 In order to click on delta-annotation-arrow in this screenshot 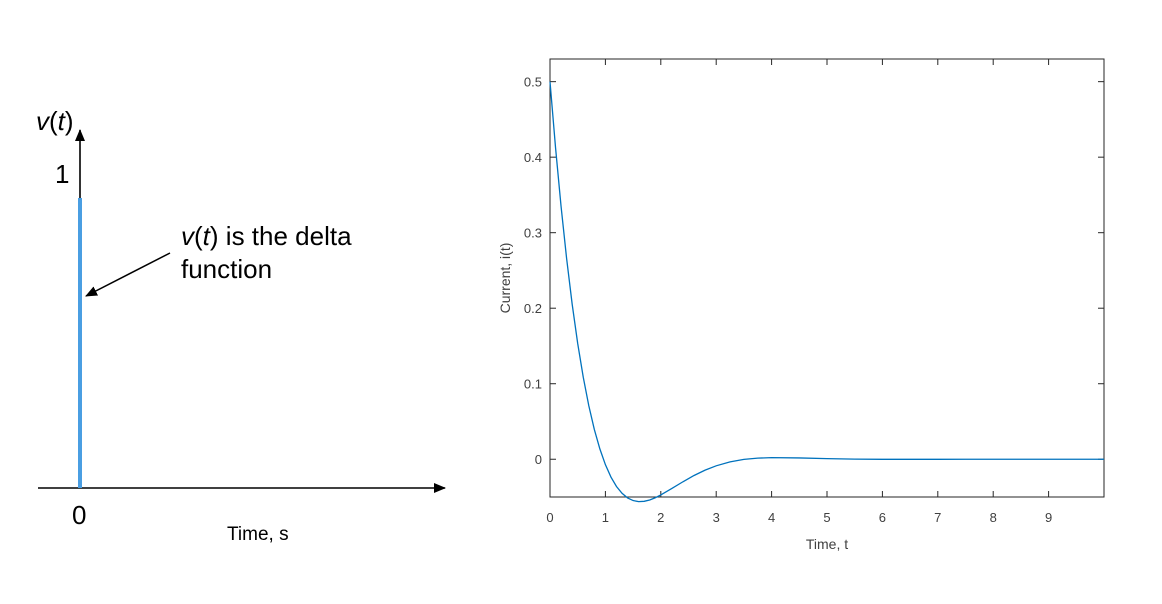, I will do `click(128, 274)`.